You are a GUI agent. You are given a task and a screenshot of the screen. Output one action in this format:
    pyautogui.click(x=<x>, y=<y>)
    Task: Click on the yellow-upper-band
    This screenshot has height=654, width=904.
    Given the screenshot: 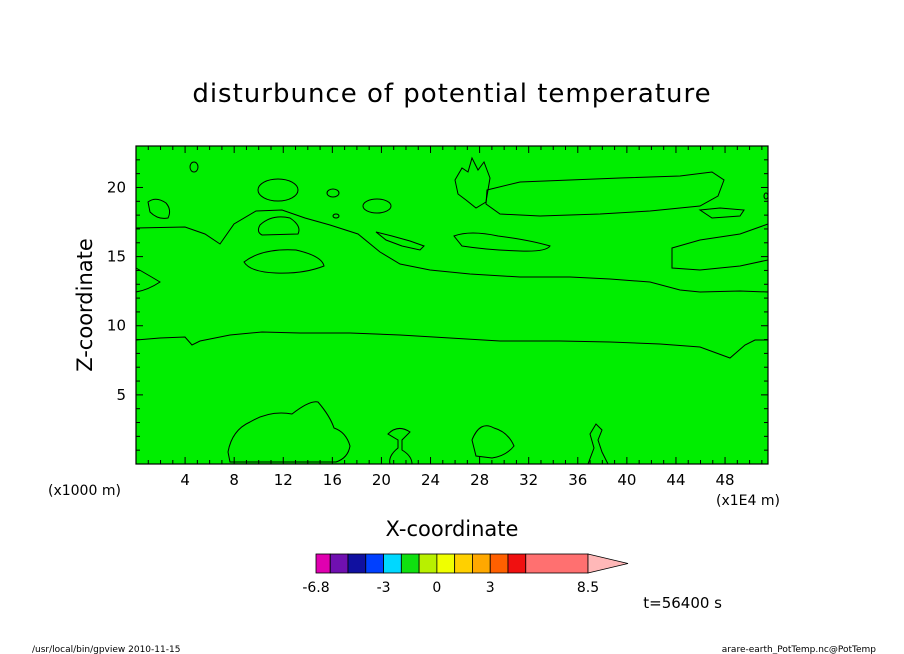 What is the action you would take?
    pyautogui.click(x=605, y=194)
    